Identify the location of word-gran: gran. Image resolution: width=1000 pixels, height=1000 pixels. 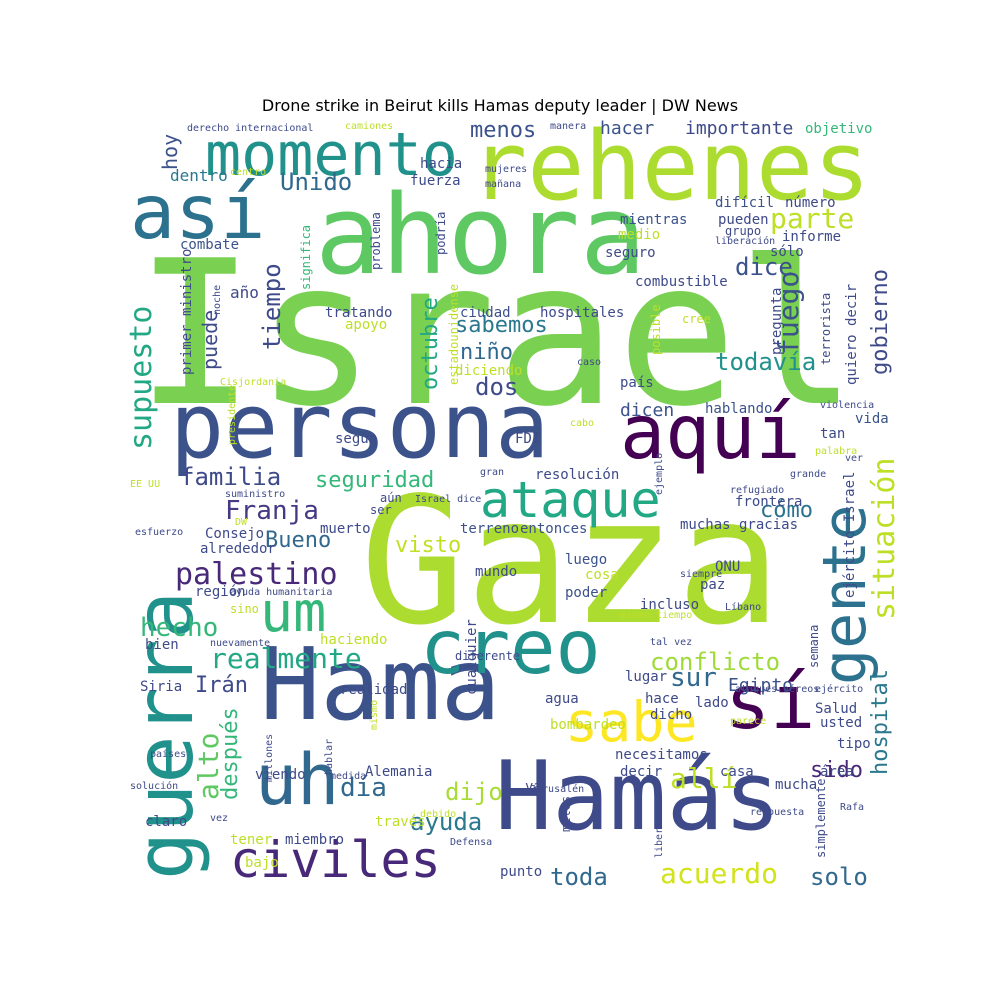
(492, 472).